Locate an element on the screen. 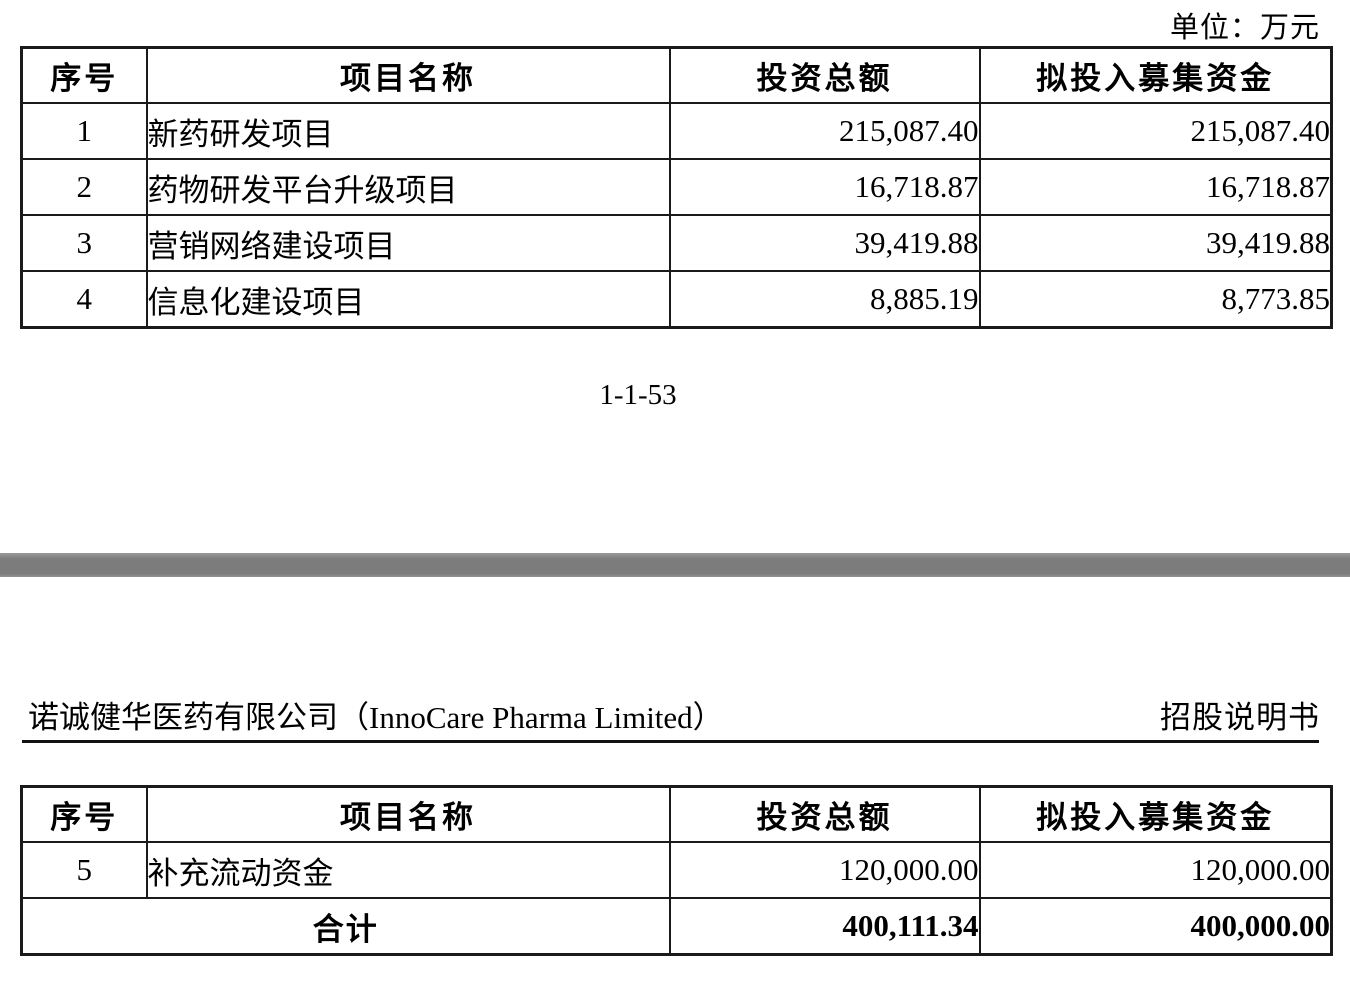 This screenshot has width=1350, height=982. total-investment: 400,111.34 is located at coordinates (824, 926).